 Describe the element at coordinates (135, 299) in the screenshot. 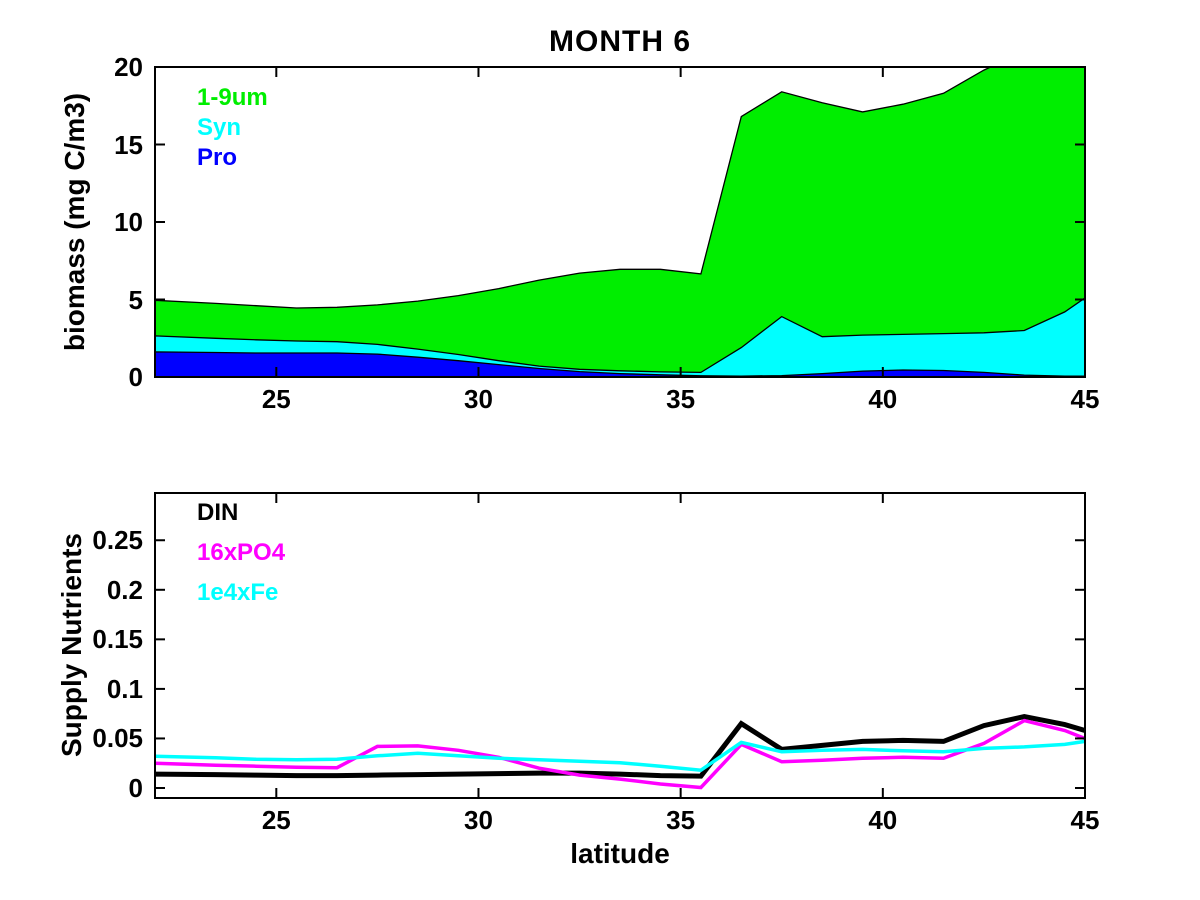

I see `y-tick-label: 5` at that location.